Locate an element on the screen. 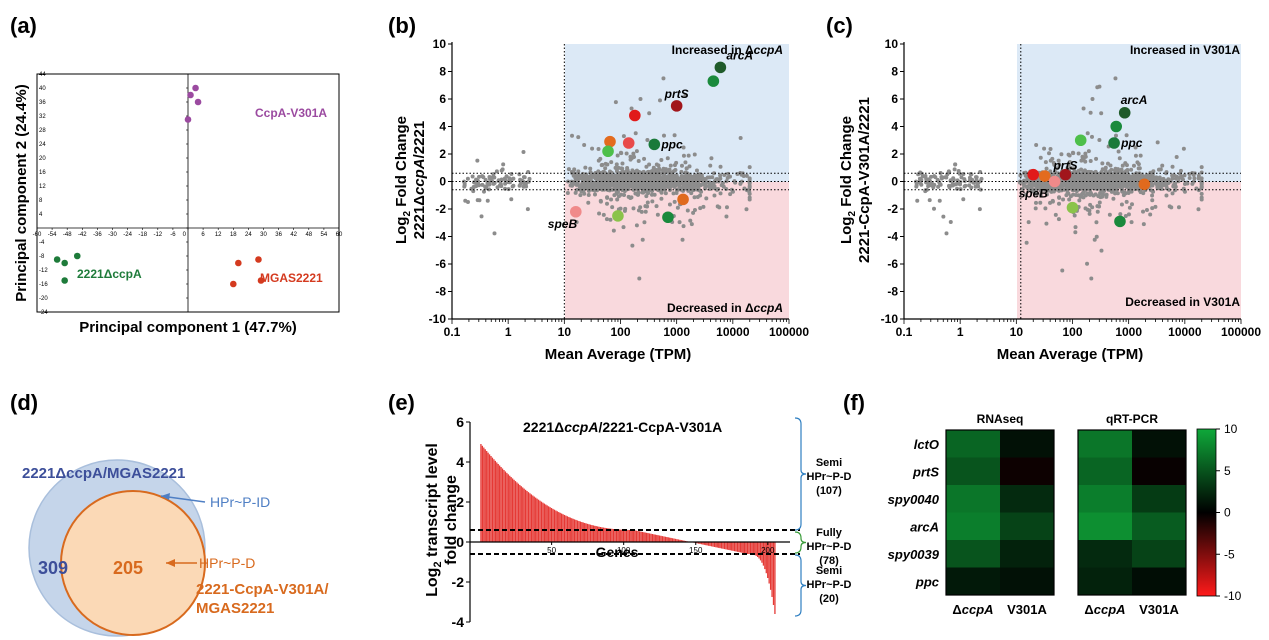 This screenshot has width=1269, height=640. y-tick-label: -6 is located at coordinates (440, 264).